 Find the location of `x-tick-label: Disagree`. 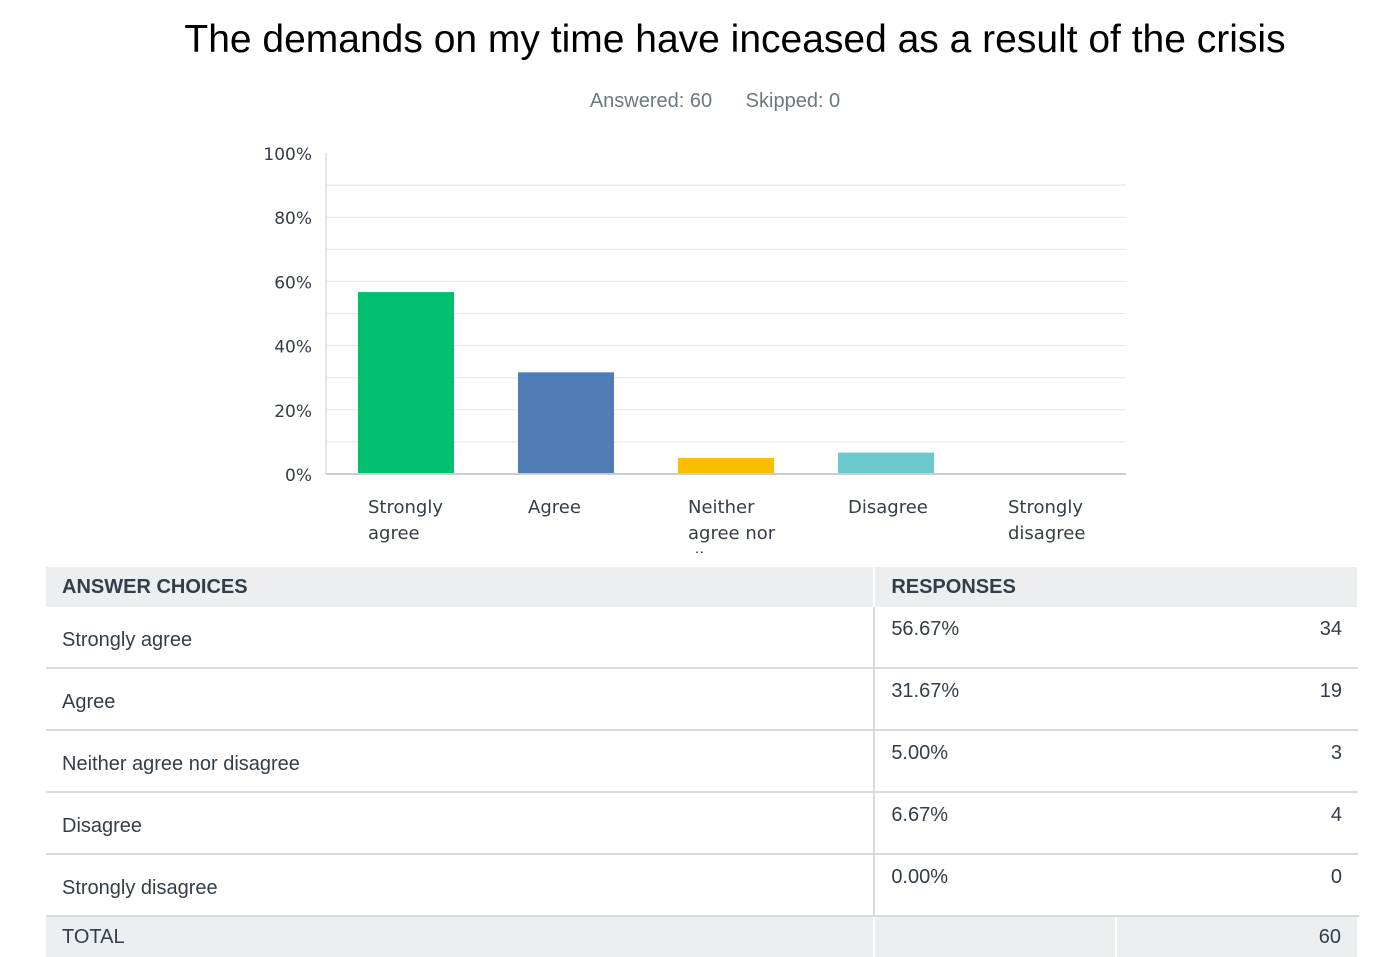

x-tick-label: Disagree is located at coordinates (888, 507).